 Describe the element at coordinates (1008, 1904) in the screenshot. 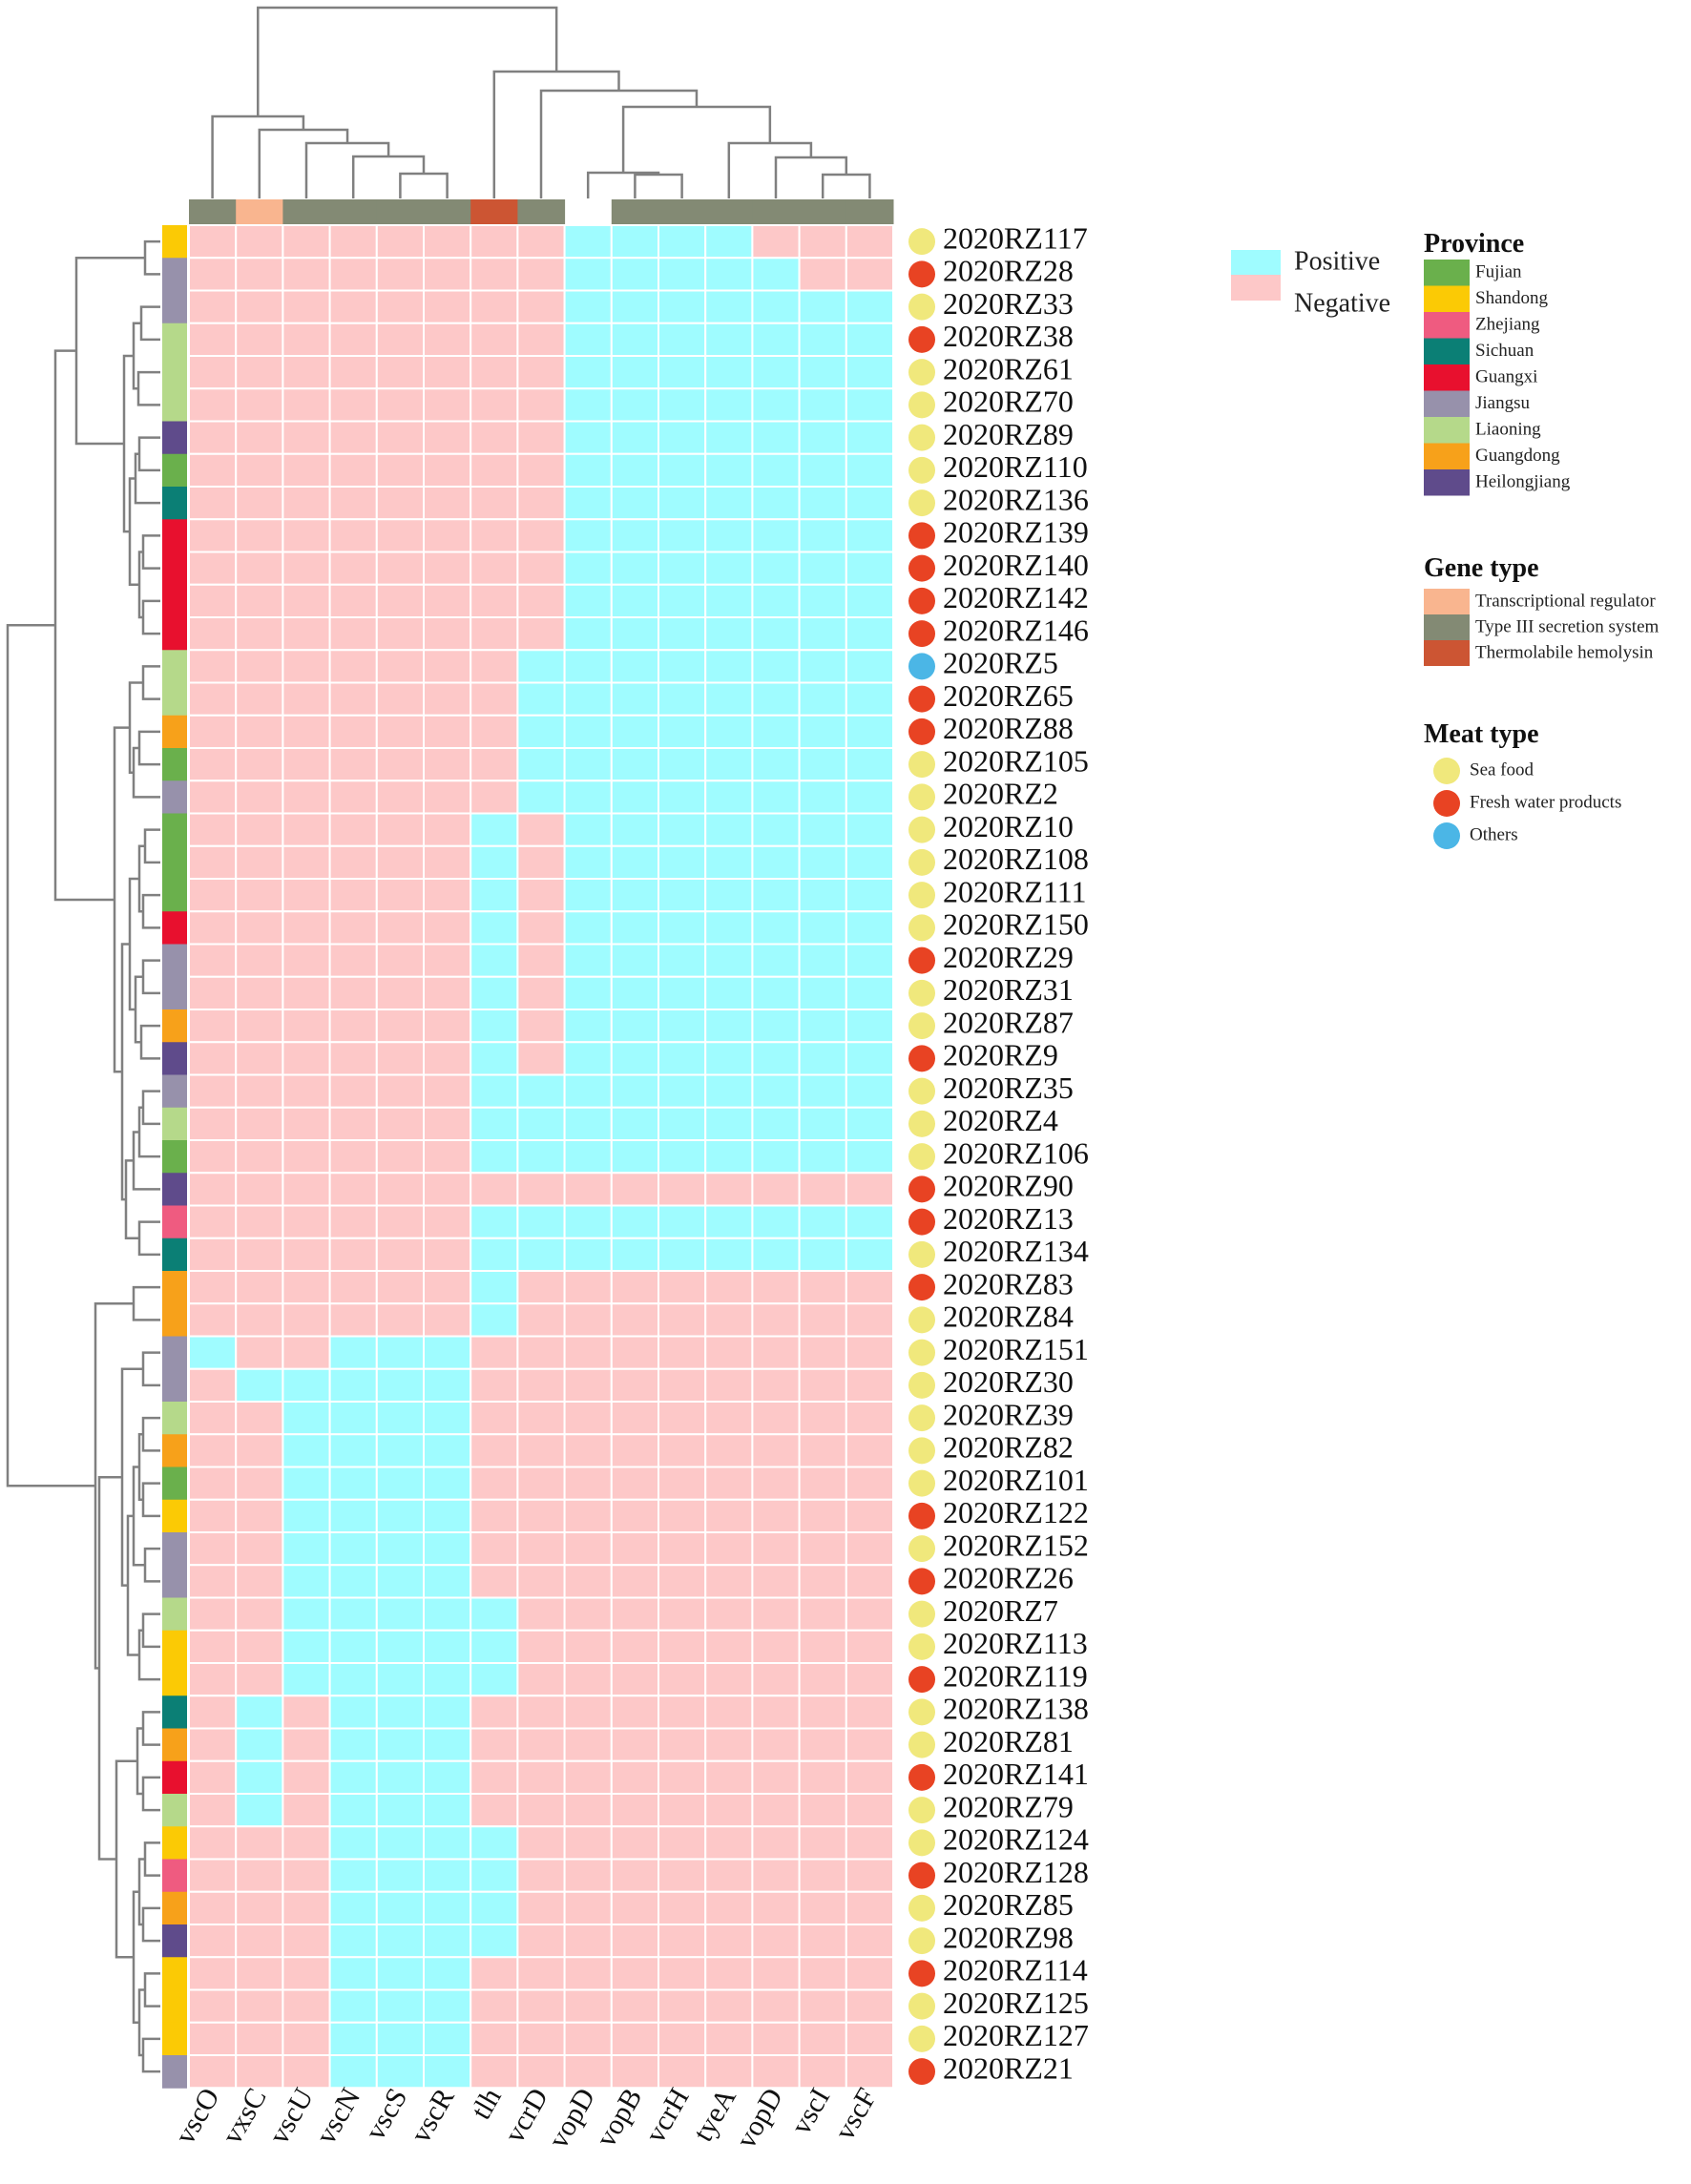

I see `row-label: 2020RZ85` at that location.